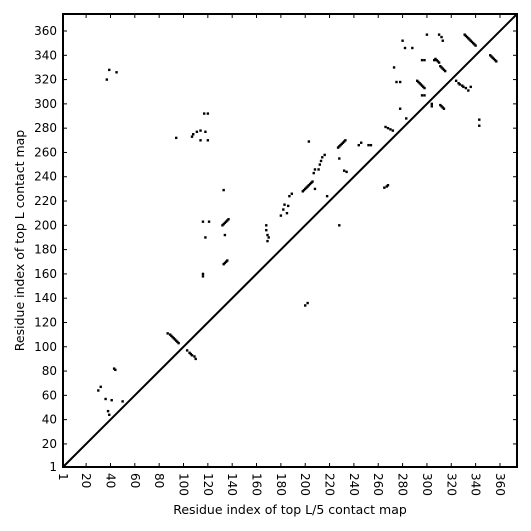 The width and height of the screenshot is (531, 531). Describe the element at coordinates (427, 484) in the screenshot. I see `x-tick-label: 300` at that location.